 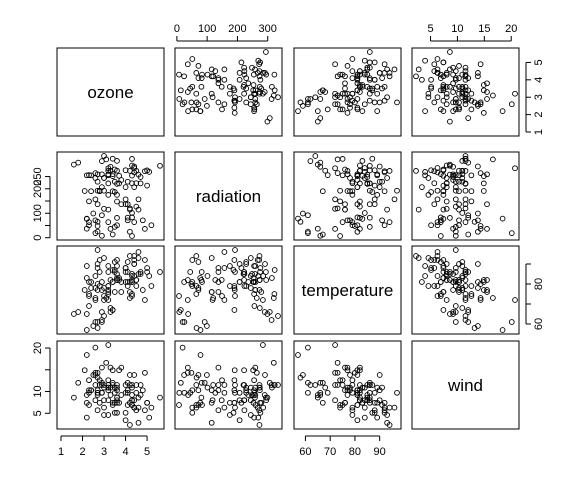 I want to click on tick-label: 0, so click(x=38, y=238).